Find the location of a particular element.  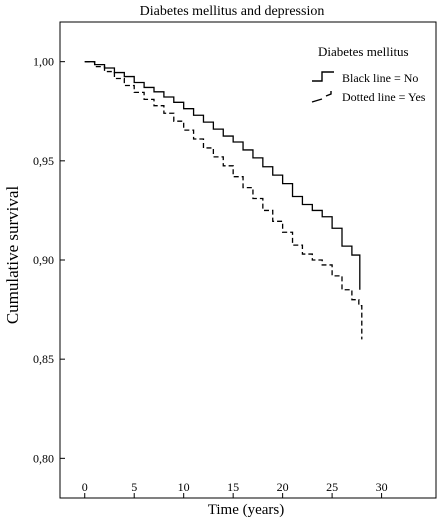

chart-title: Diabetes mellitus and depression is located at coordinates (232, 11).